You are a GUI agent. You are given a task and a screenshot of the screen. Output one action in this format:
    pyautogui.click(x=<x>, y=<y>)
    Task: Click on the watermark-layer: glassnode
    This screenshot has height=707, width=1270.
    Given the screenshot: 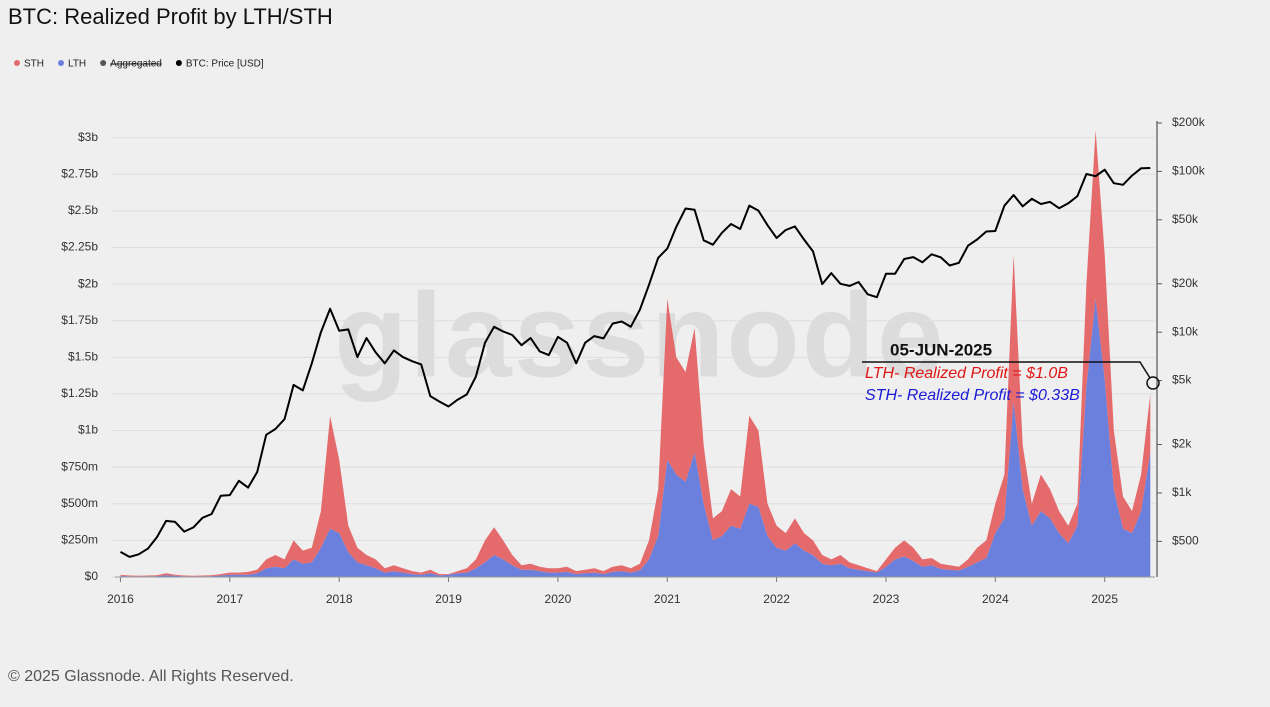 What is the action you would take?
    pyautogui.click(x=640, y=336)
    